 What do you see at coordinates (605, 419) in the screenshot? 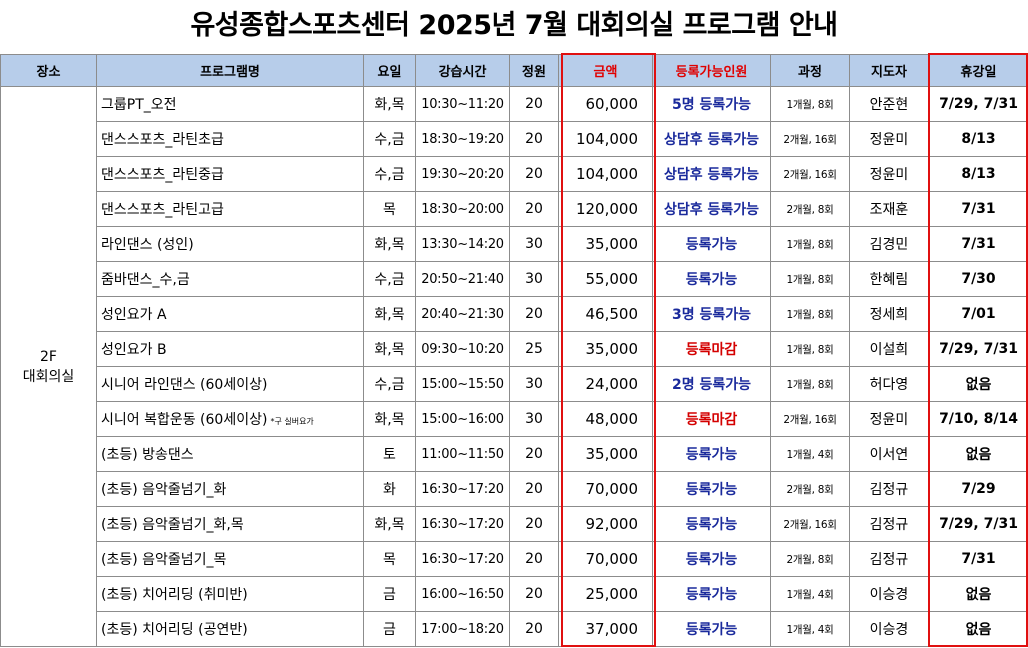
I see `price-cell: 48,000` at bounding box center [605, 419].